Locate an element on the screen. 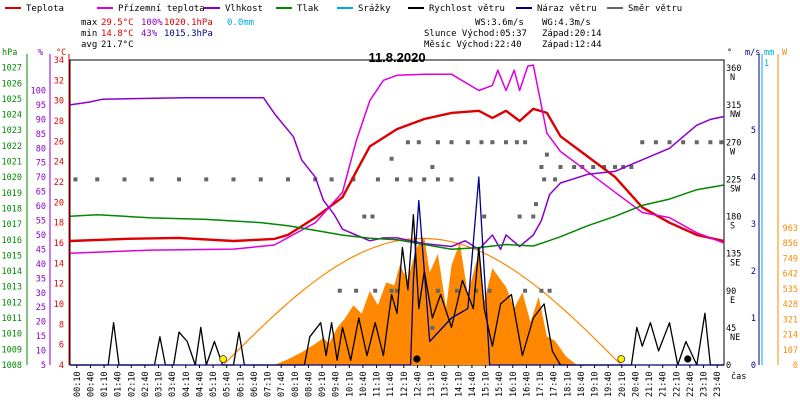 The width and height of the screenshot is (800, 400). x-tick-label-40: 20:10 is located at coordinates (623, 384).